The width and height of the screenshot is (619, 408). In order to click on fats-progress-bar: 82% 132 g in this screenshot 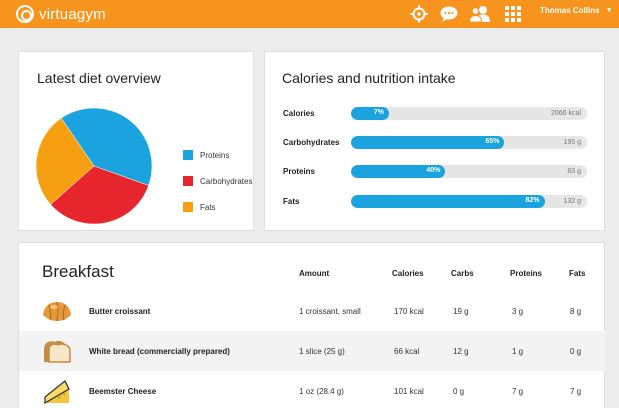, I will do `click(469, 201)`.